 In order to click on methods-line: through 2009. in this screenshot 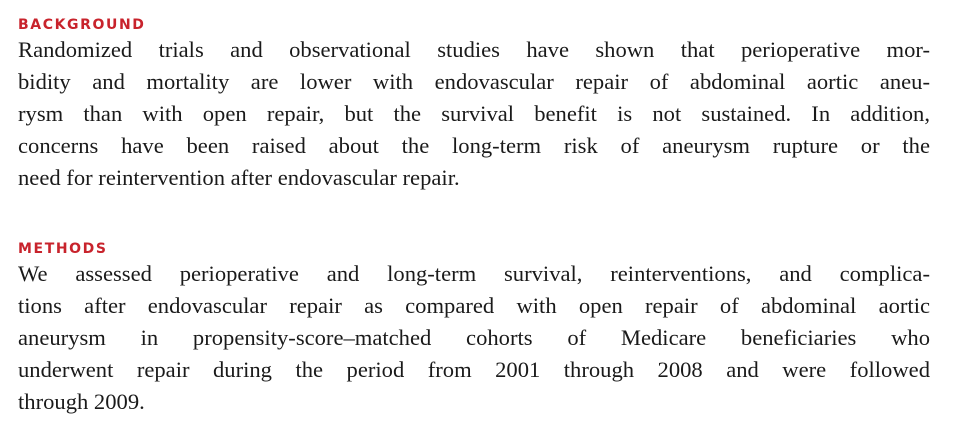, I will do `click(81, 401)`.